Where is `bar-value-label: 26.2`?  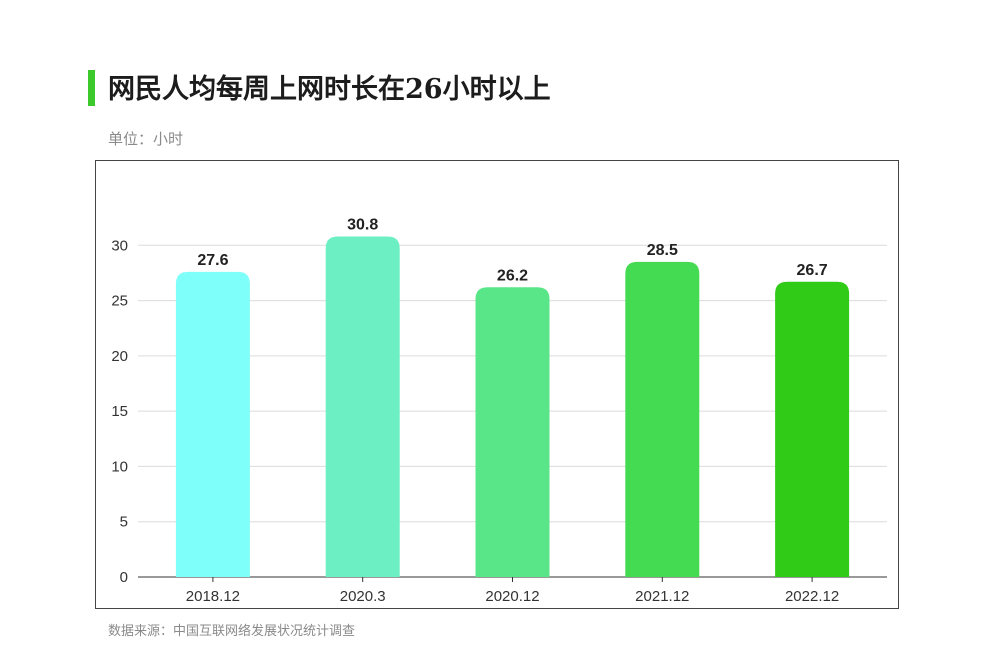
bar-value-label: 26.2 is located at coordinates (512, 275).